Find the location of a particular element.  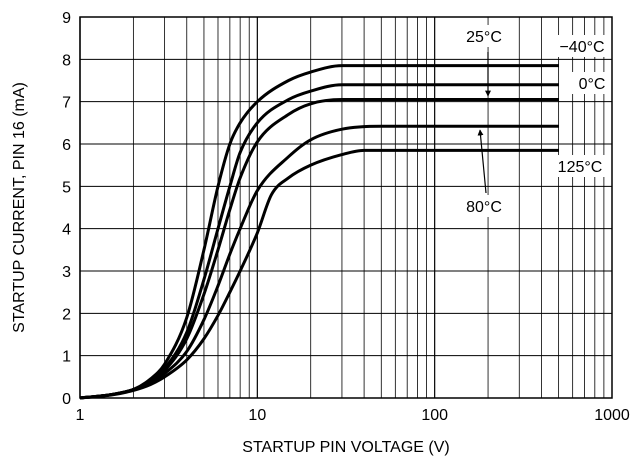

x-tick-labels: 1 10 100 1000 is located at coordinates (353, 415).